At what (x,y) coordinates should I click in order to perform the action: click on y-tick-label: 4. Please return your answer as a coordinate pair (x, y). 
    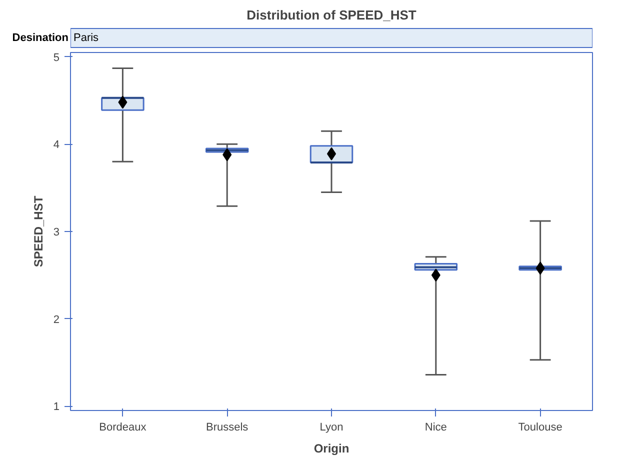
    Looking at the image, I should click on (56, 145).